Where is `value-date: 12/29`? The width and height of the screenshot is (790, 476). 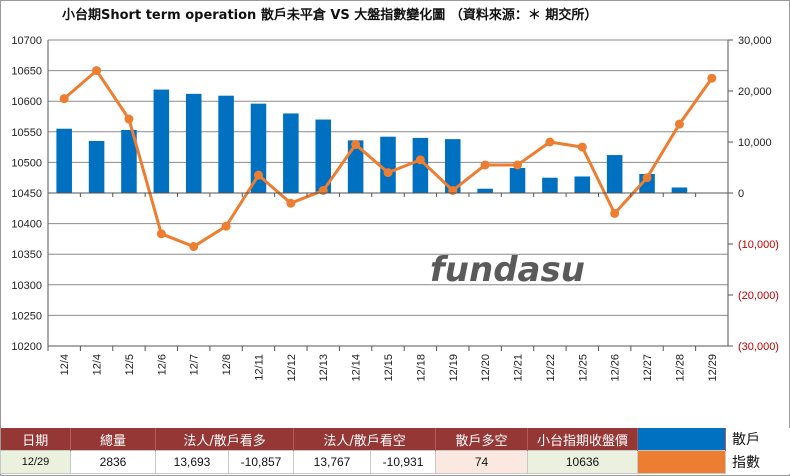 value-date: 12/29 is located at coordinates (35, 462).